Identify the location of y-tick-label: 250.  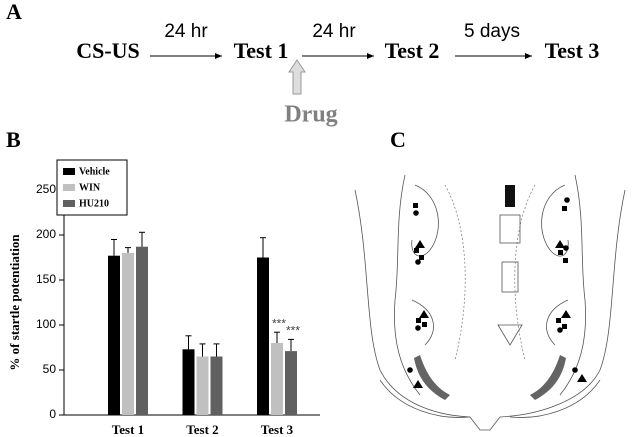
(46, 189).